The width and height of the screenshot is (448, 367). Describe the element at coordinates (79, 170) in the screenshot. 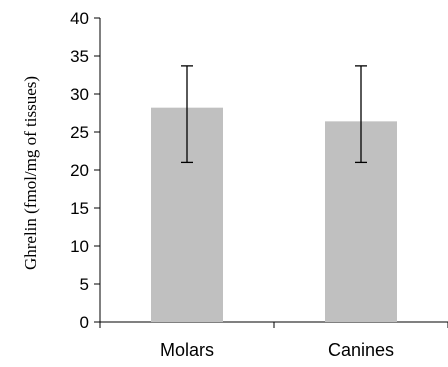

I see `y-tick-label: 20` at that location.